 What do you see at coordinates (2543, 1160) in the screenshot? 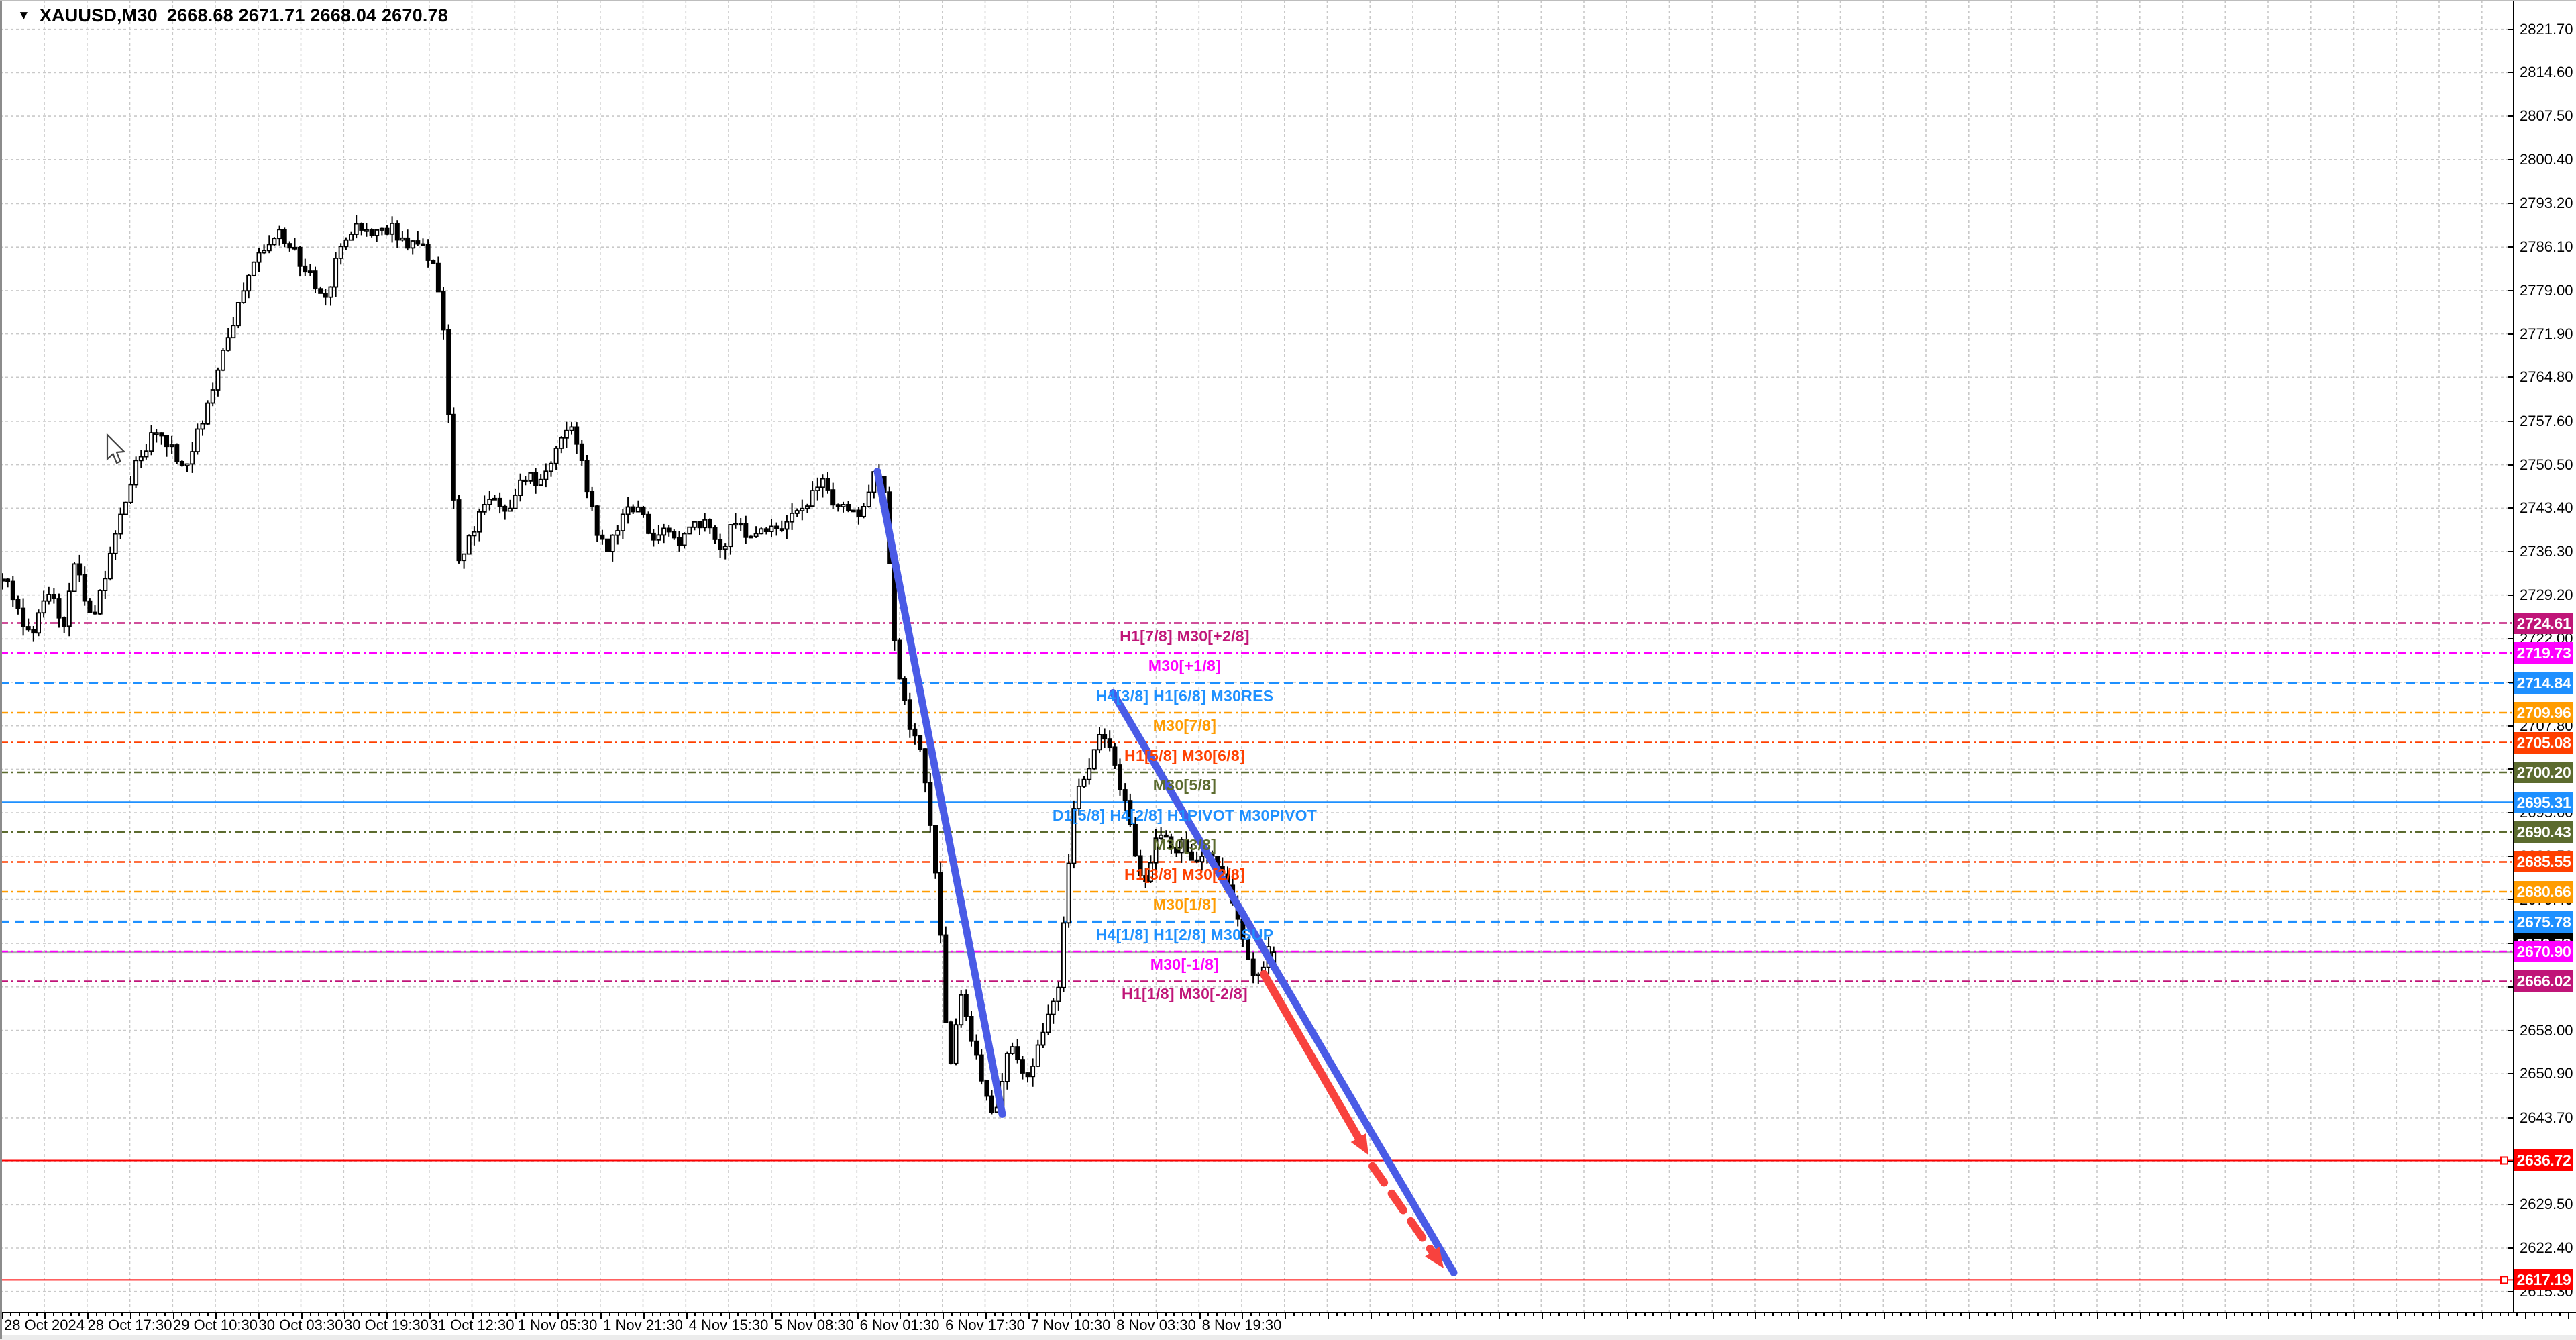
I see `target-price-label: 2636.72` at bounding box center [2543, 1160].